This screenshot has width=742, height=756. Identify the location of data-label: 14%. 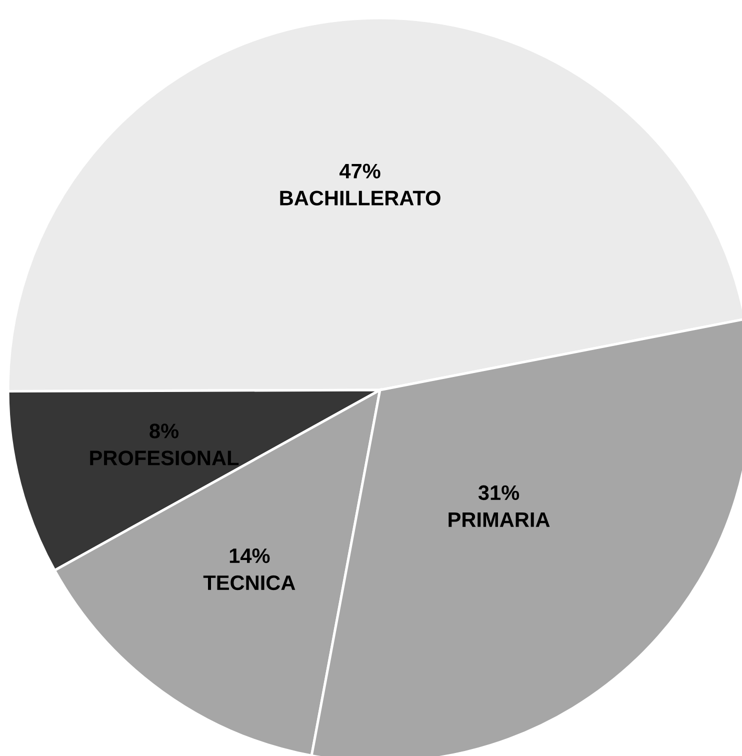
(250, 556).